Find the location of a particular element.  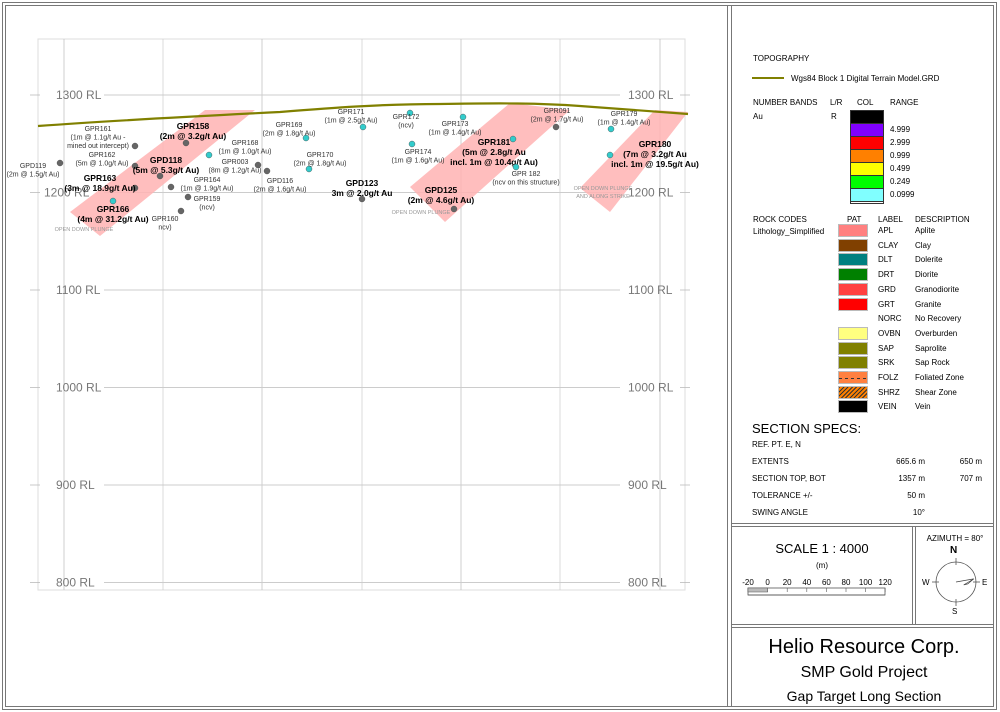

drillhole: GPR160 ncv) is located at coordinates (168, 219).